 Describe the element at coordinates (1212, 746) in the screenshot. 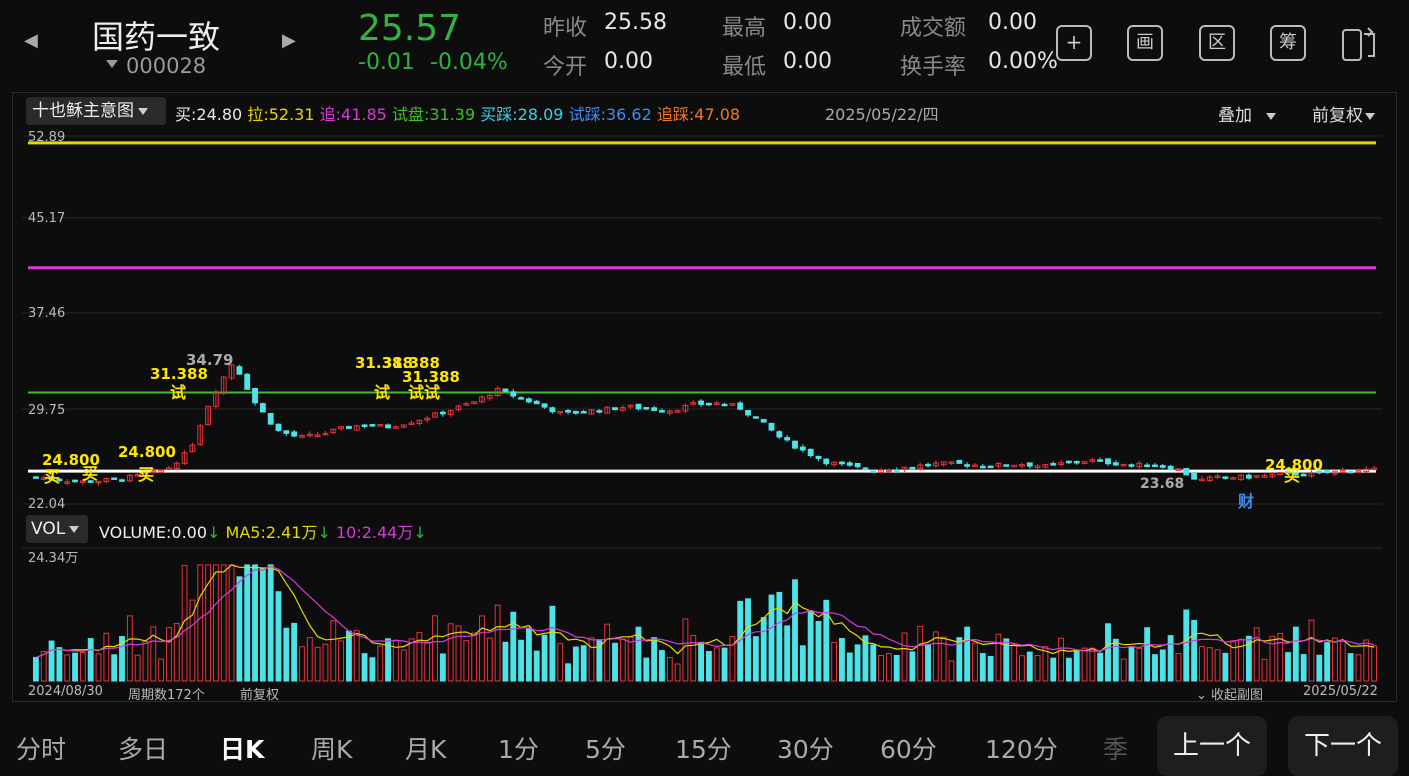

I see `prev-page-button: 上一个` at that location.